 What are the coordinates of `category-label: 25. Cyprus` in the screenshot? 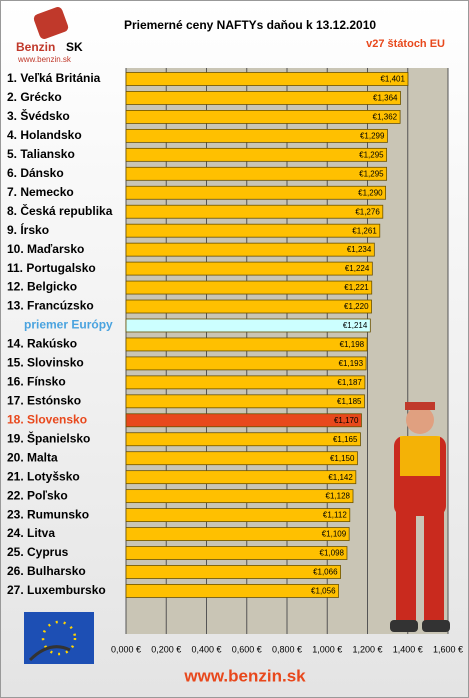 It's located at (38, 552).